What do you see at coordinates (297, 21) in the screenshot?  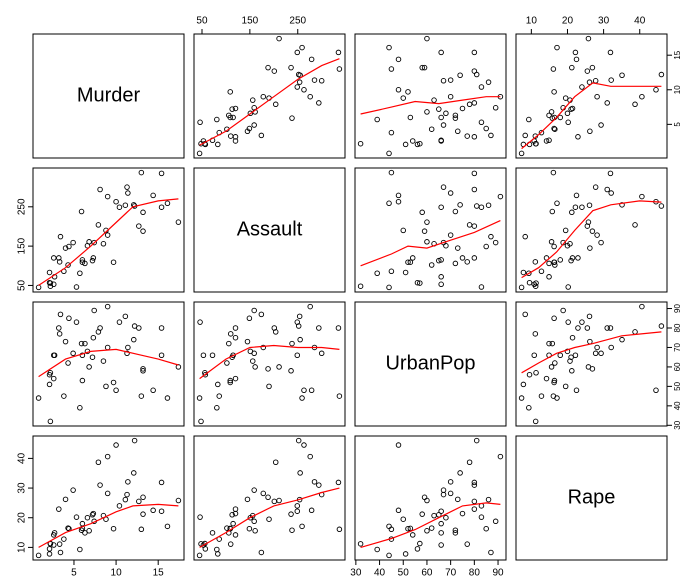 I see `x-tick-label: 250` at bounding box center [297, 21].